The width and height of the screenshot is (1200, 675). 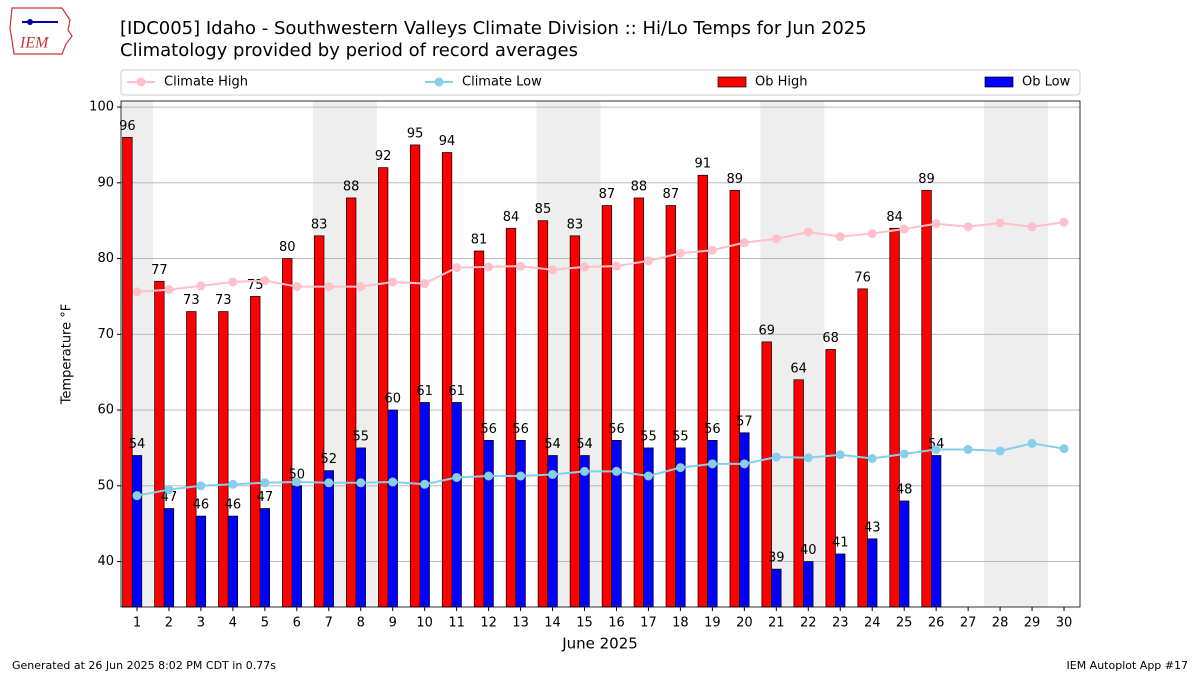 What do you see at coordinates (488, 623) in the screenshot?
I see `x-tick-label: 12` at bounding box center [488, 623].